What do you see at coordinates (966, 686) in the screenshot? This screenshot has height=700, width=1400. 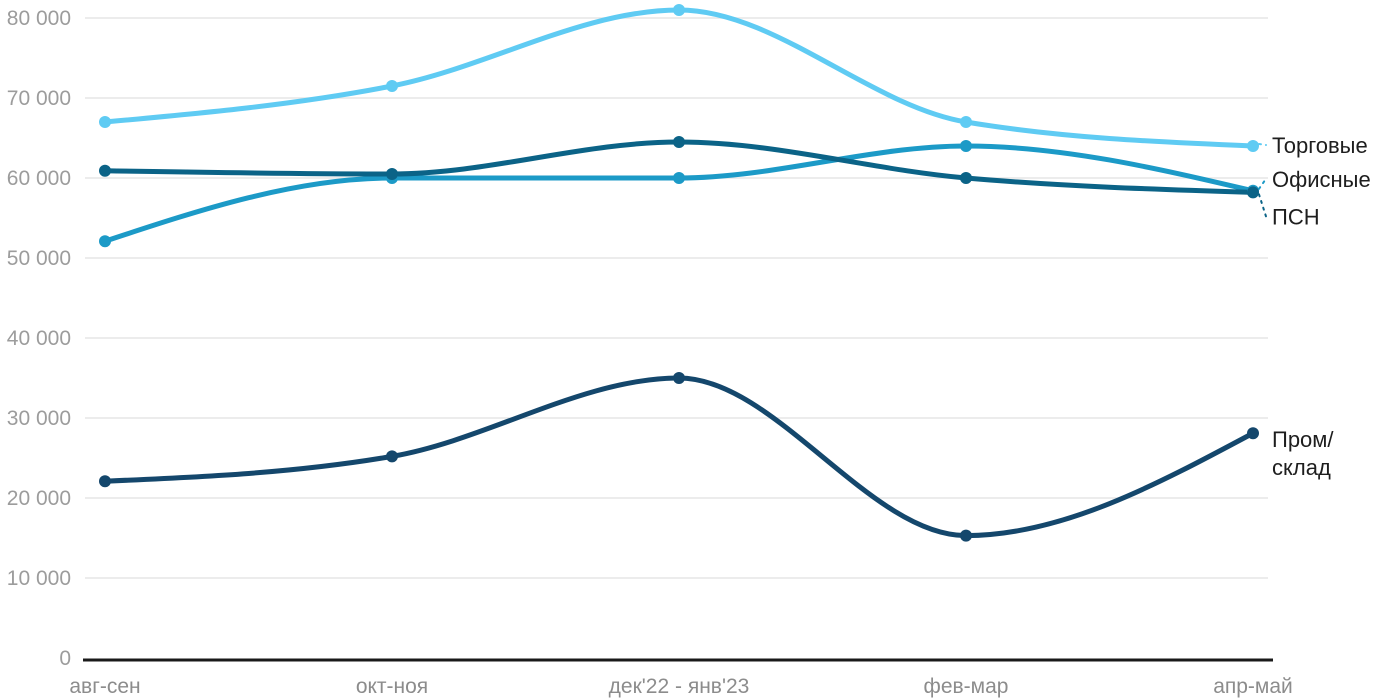 I see `x-axis-tick-label: фев-мар` at bounding box center [966, 686].